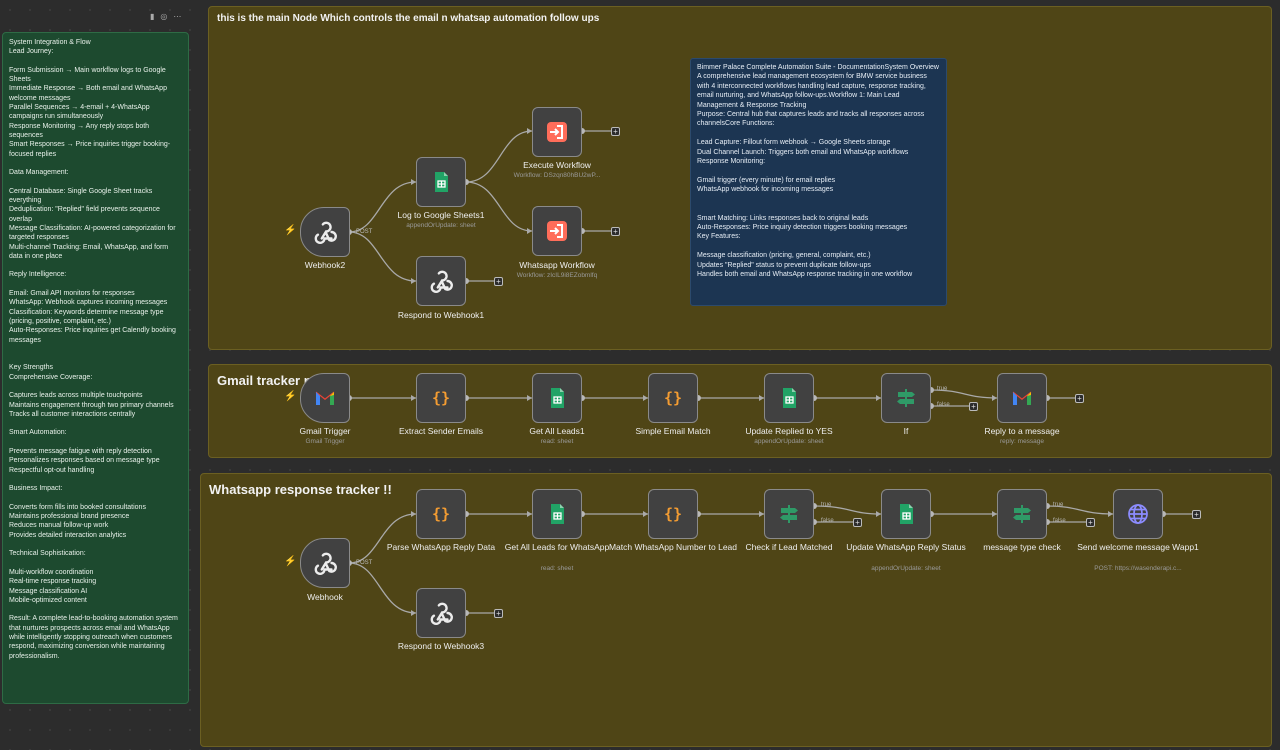  I want to click on sticky-gmail-title: Gmail tracker no, so click(268, 380).